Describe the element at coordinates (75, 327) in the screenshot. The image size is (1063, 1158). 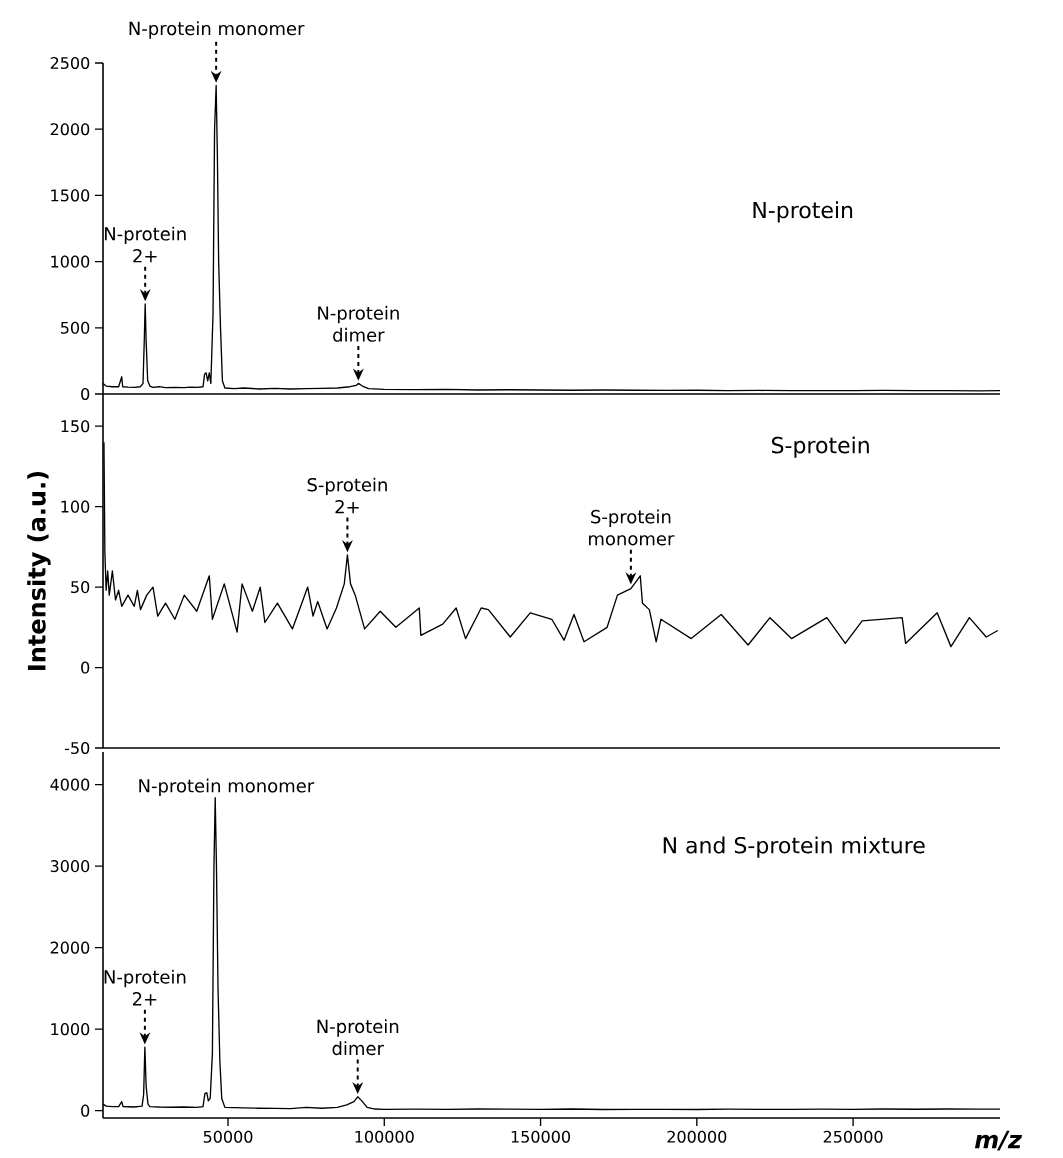
I see `y-tick-label: 500` at that location.